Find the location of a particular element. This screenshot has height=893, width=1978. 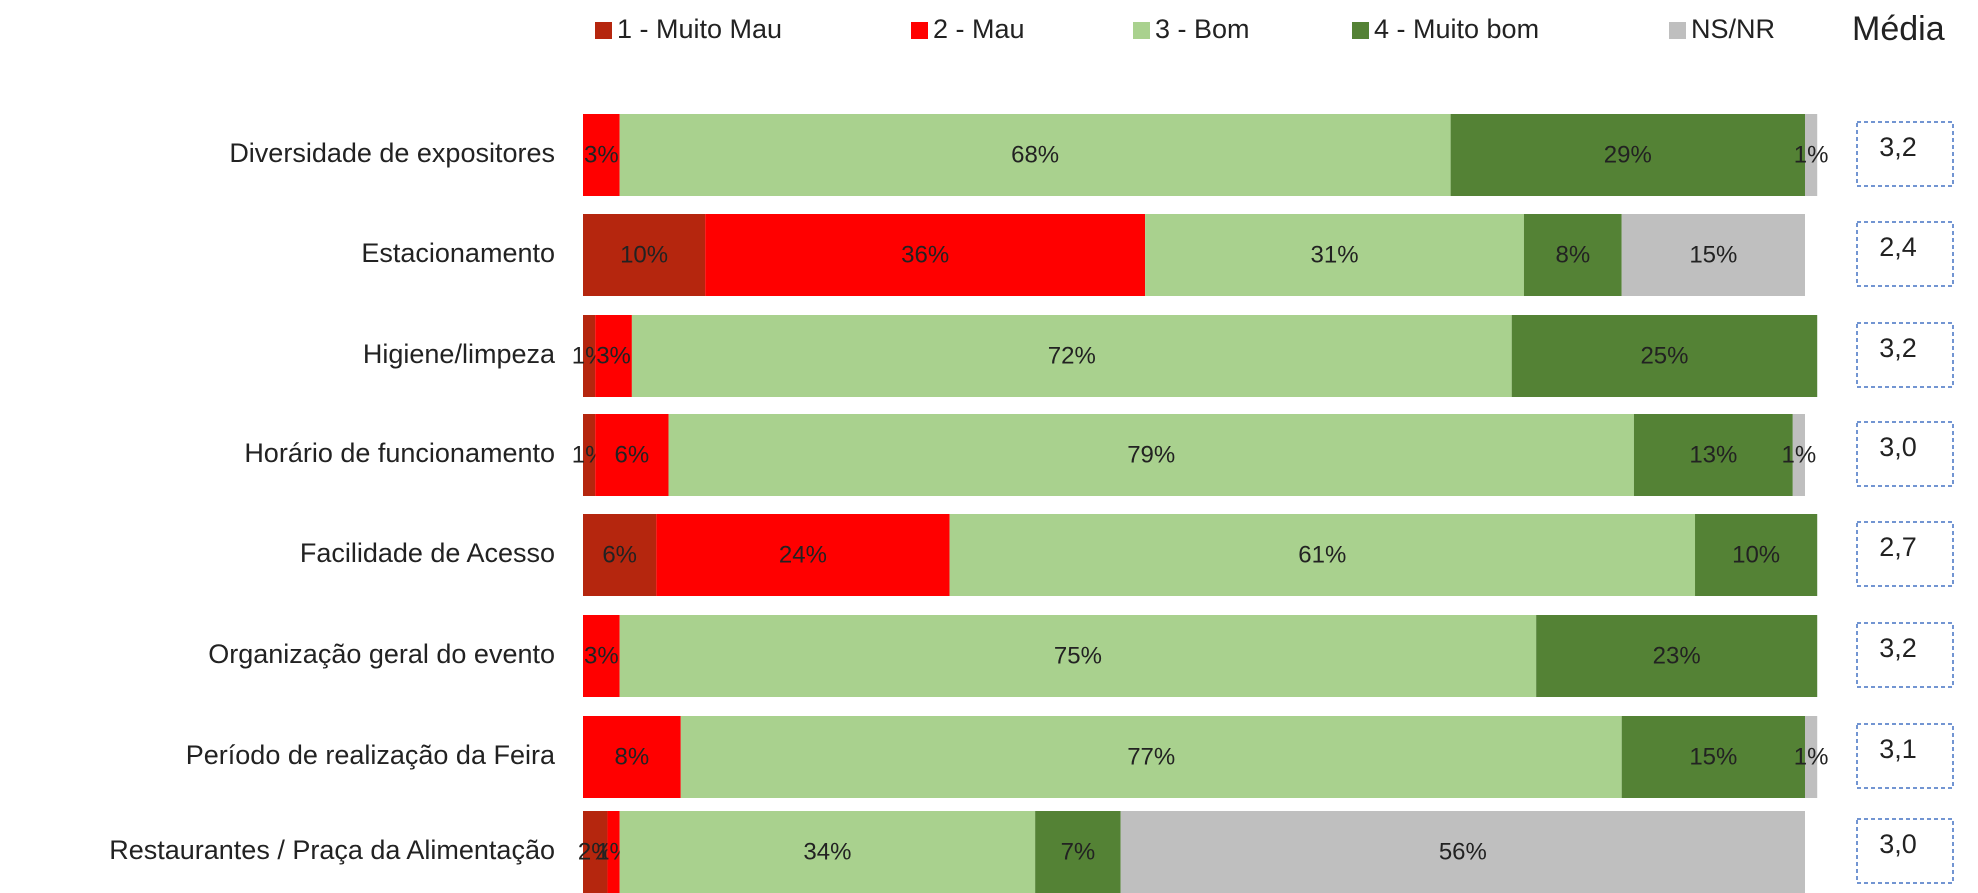

category-label: Restaurantes / Praça da Alimentação is located at coordinates (332, 850).